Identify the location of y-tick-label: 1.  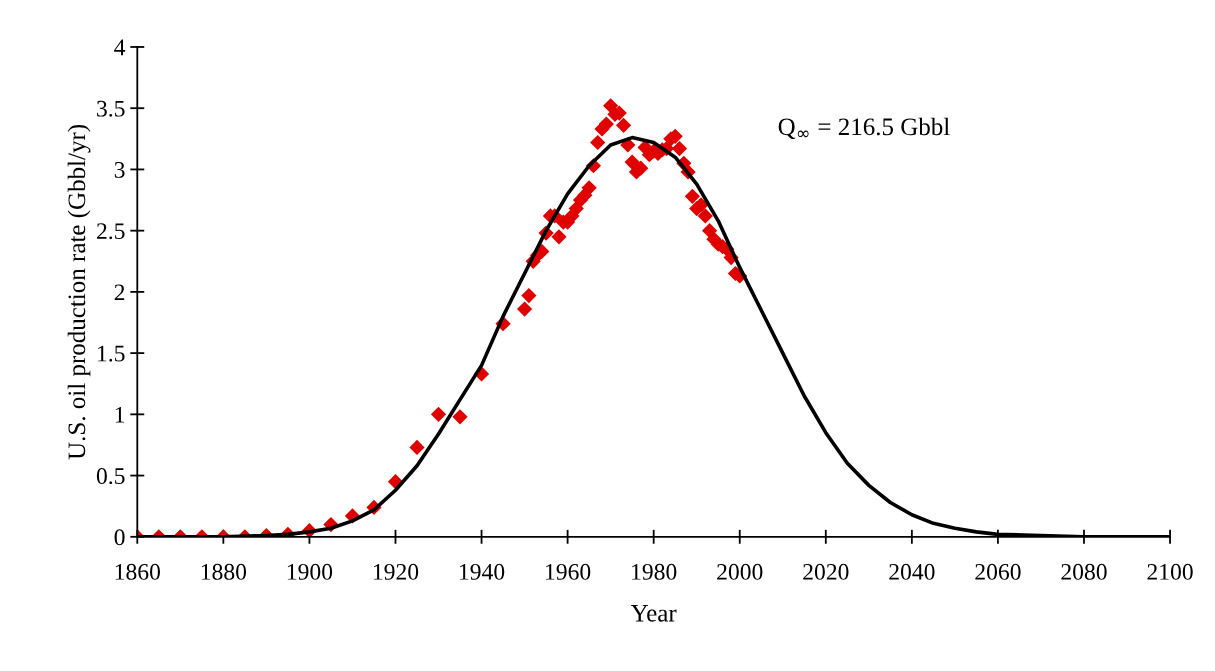
(120, 414).